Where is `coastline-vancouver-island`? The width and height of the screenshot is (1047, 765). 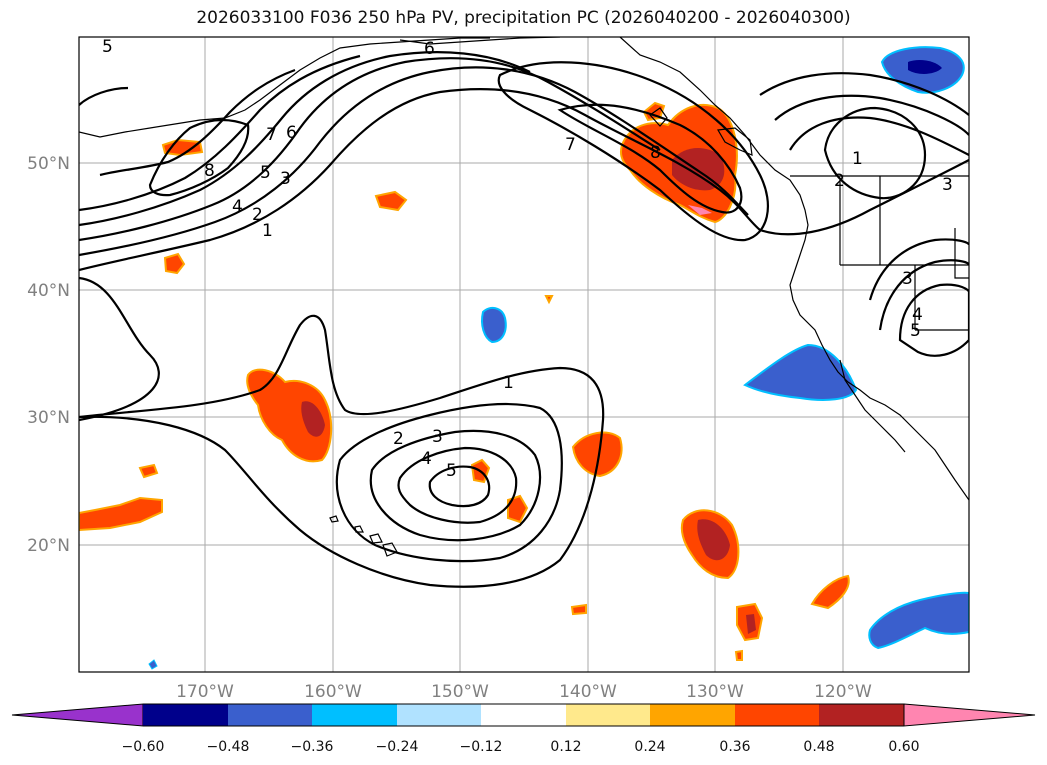
coastline-vancouver-island is located at coordinates (735, 141).